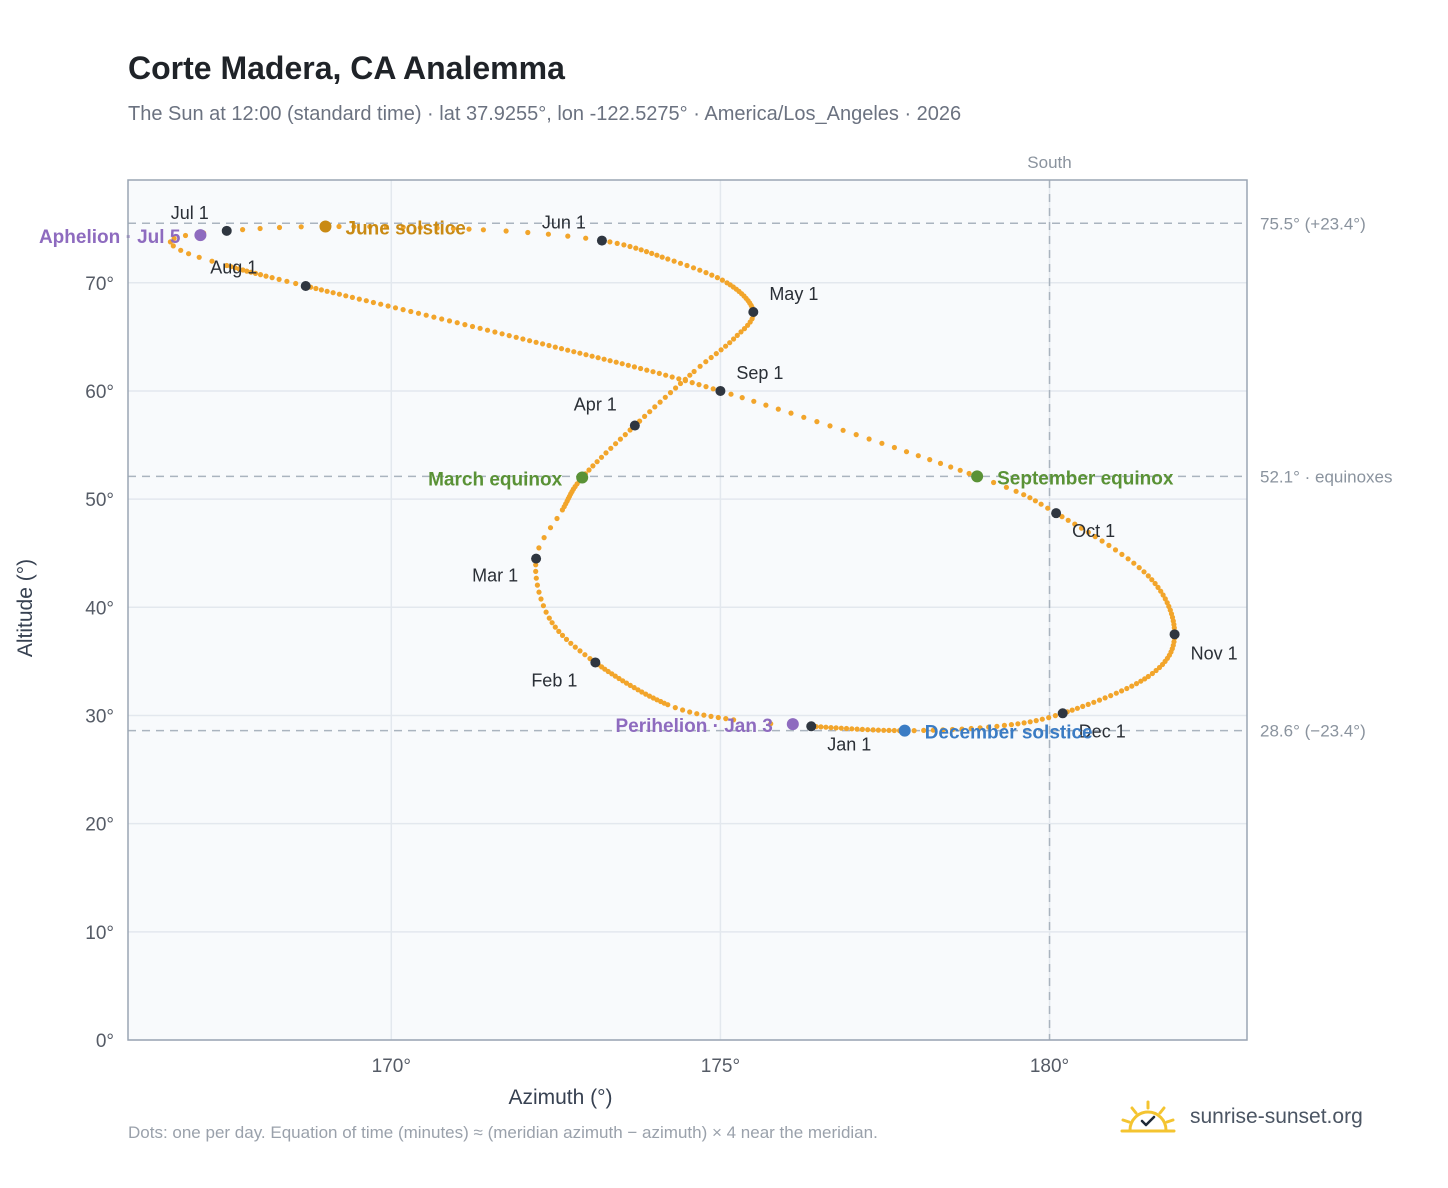 This screenshot has height=1188, width=1448. I want to click on y-tick-label: 20°, so click(99, 825).